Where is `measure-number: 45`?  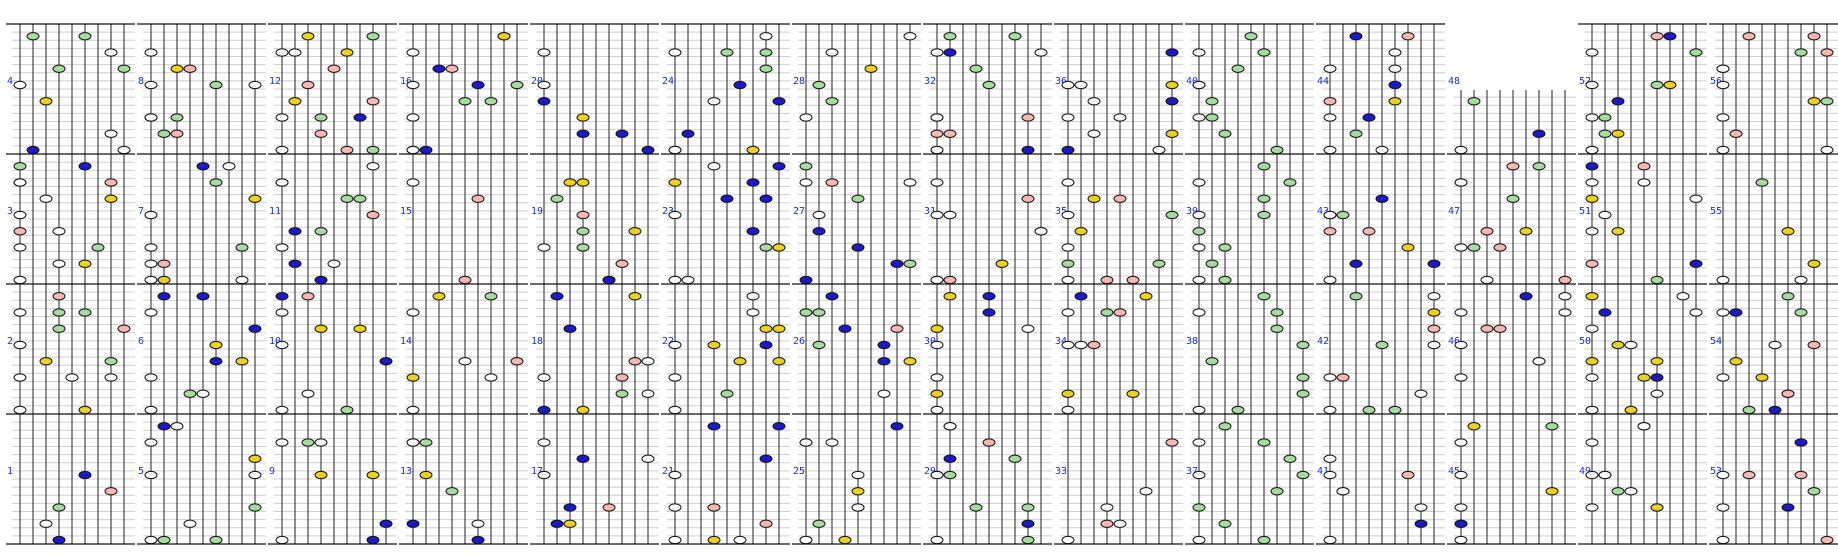
measure-number: 45 is located at coordinates (1454, 471).